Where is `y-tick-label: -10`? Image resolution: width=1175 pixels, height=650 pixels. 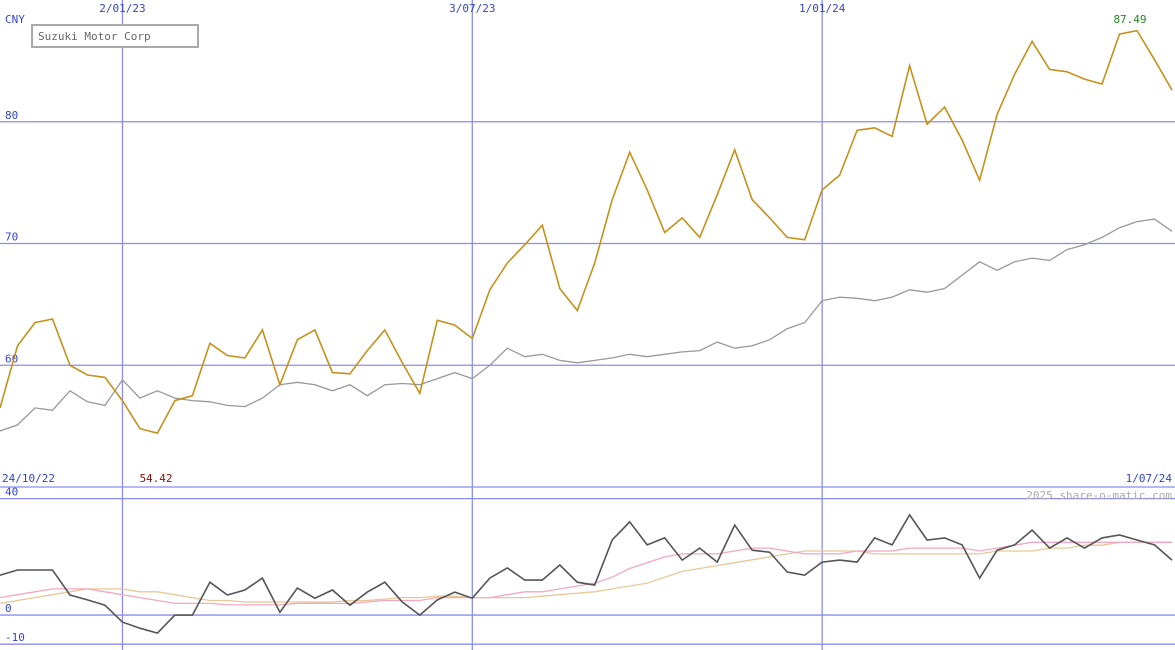
y-tick-label: -10 is located at coordinates (15, 637).